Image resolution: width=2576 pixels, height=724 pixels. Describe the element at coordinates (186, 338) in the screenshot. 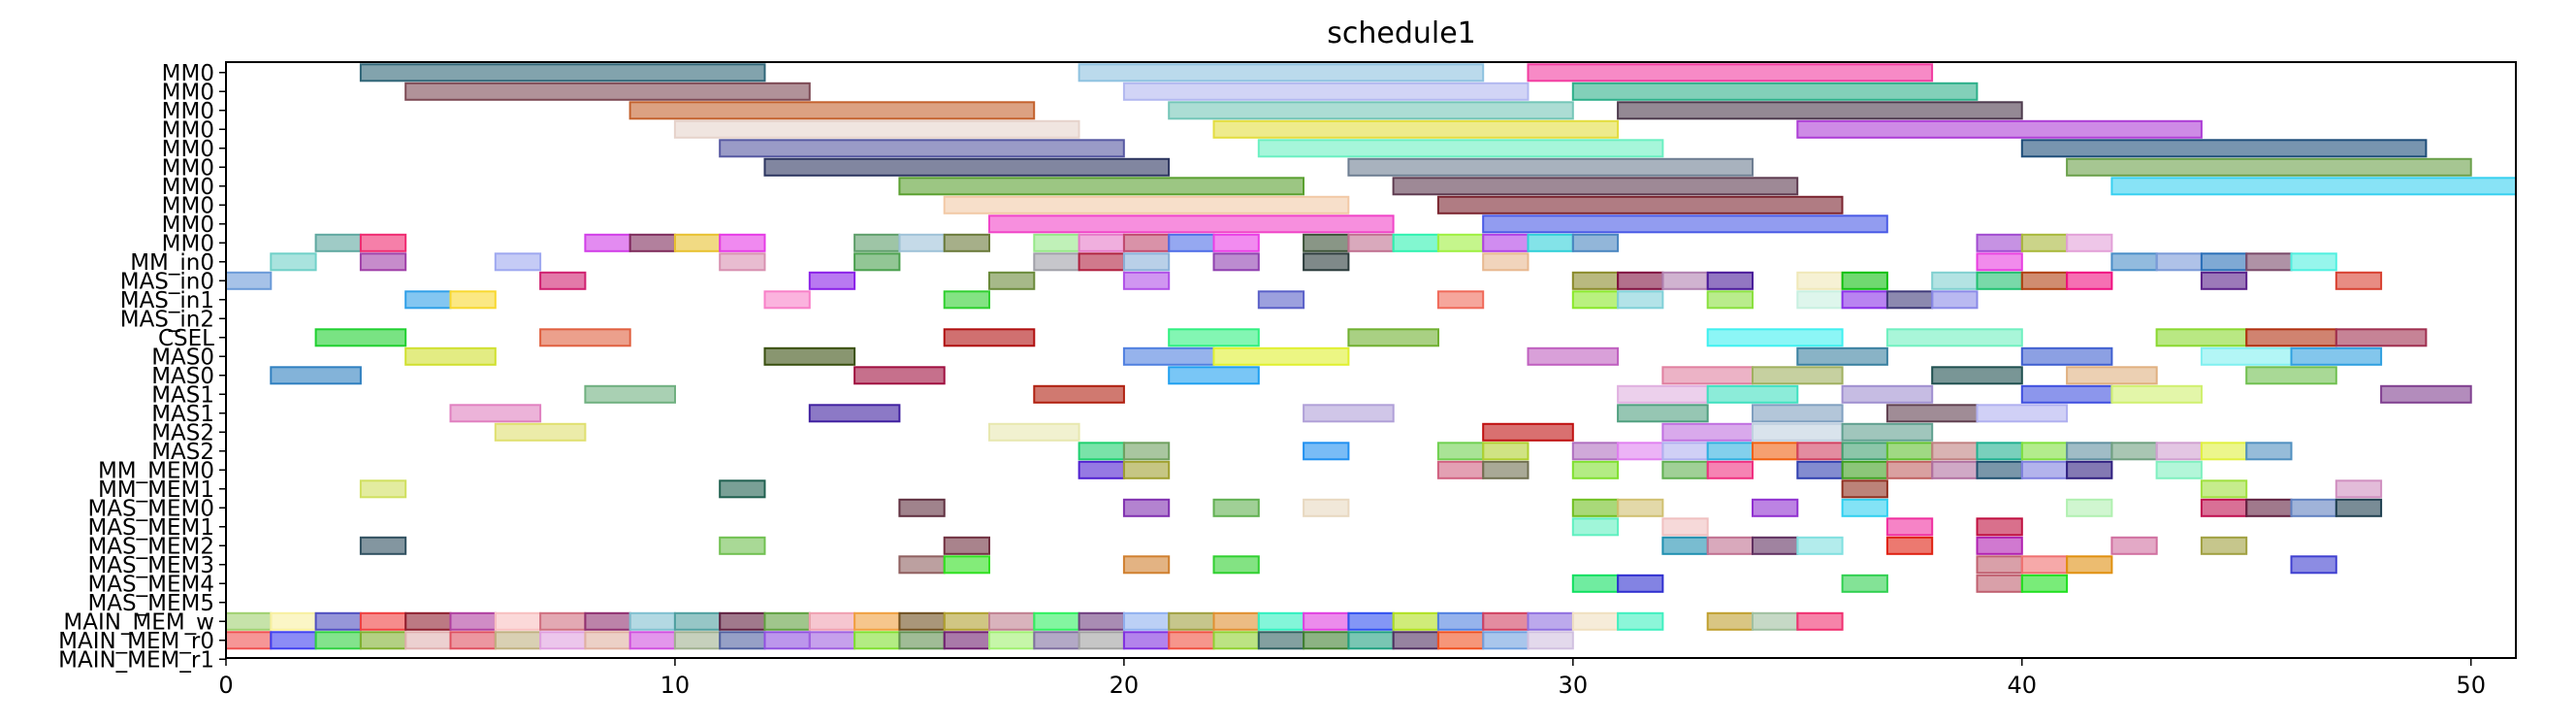

I see `y-tick-label: CSEL` at that location.